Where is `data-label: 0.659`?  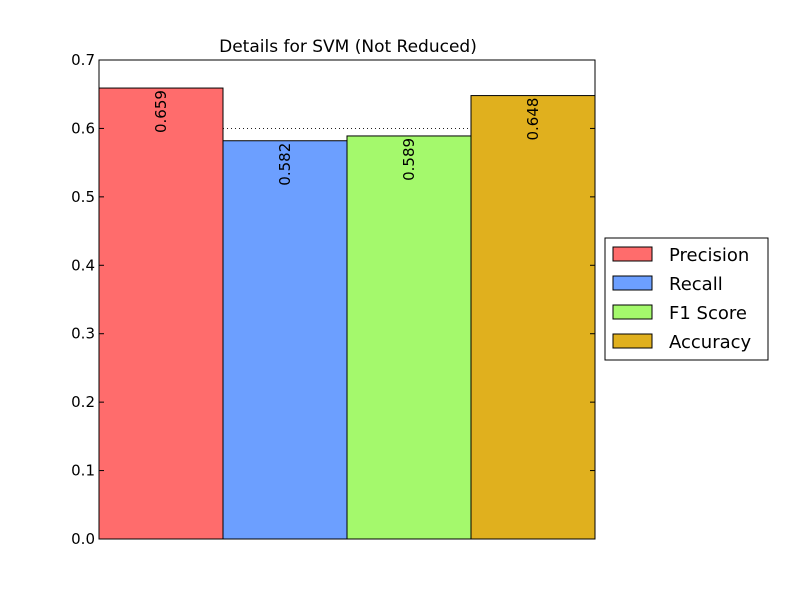
data-label: 0.659 is located at coordinates (161, 111).